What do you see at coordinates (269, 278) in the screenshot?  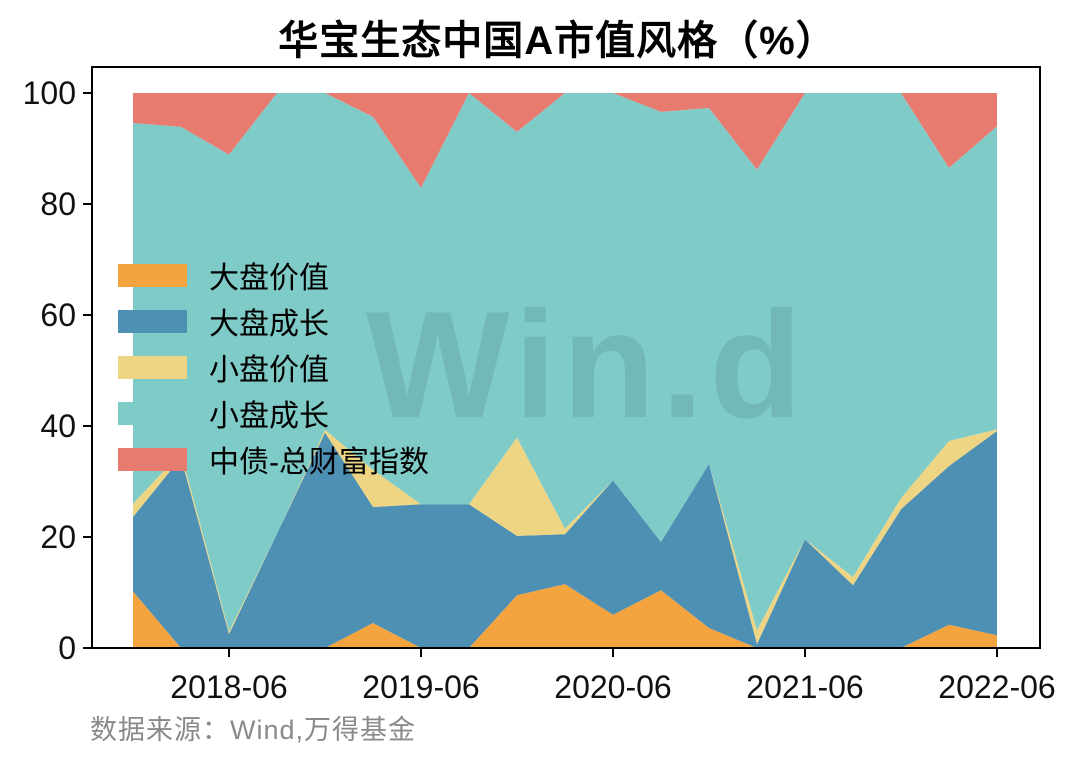 I see `legend-label: 大盘价值` at bounding box center [269, 278].